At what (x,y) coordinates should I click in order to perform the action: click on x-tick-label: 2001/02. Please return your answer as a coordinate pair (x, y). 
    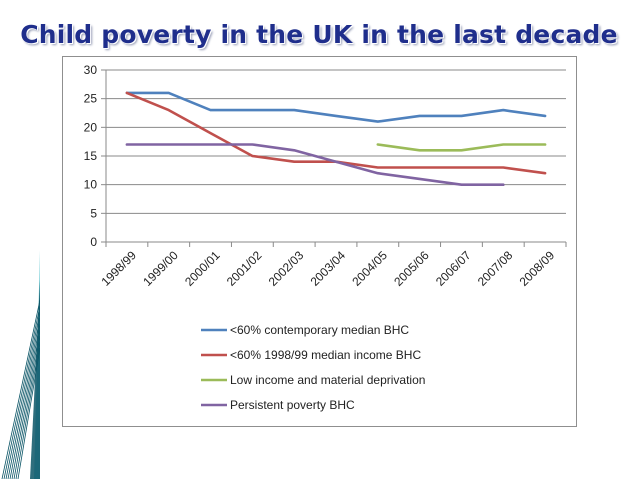
    Looking at the image, I should click on (244, 268).